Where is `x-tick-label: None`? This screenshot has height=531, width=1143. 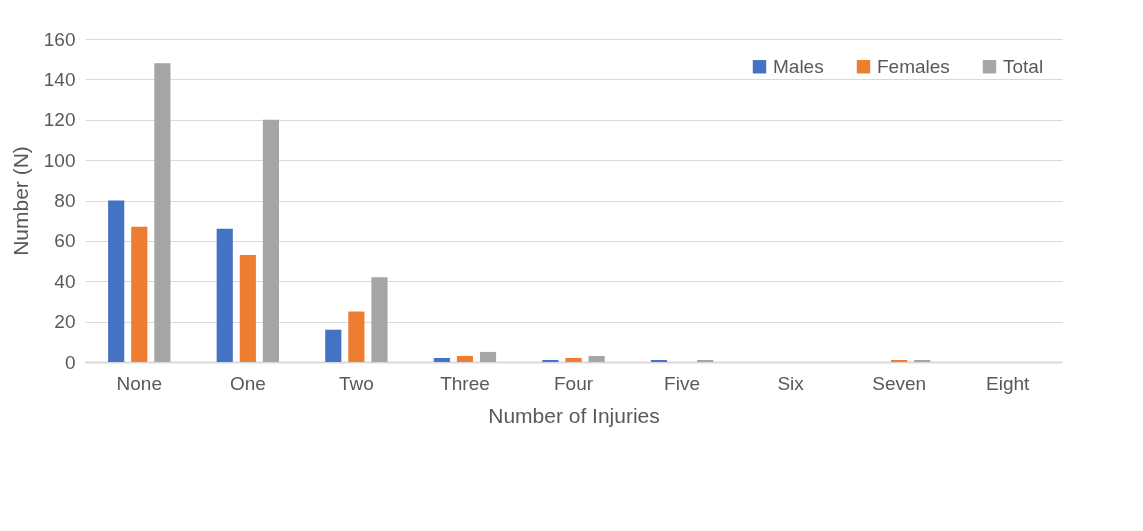
x-tick-label: None is located at coordinates (139, 383).